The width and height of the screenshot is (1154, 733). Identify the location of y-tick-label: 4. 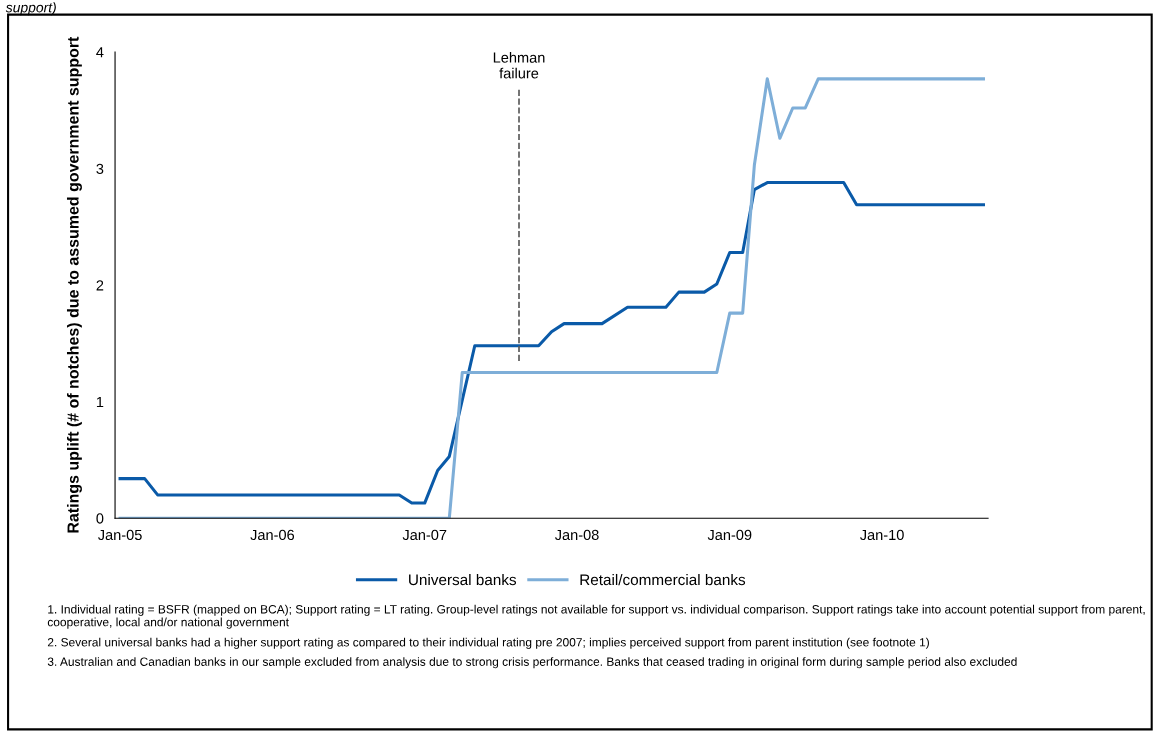
(100, 52).